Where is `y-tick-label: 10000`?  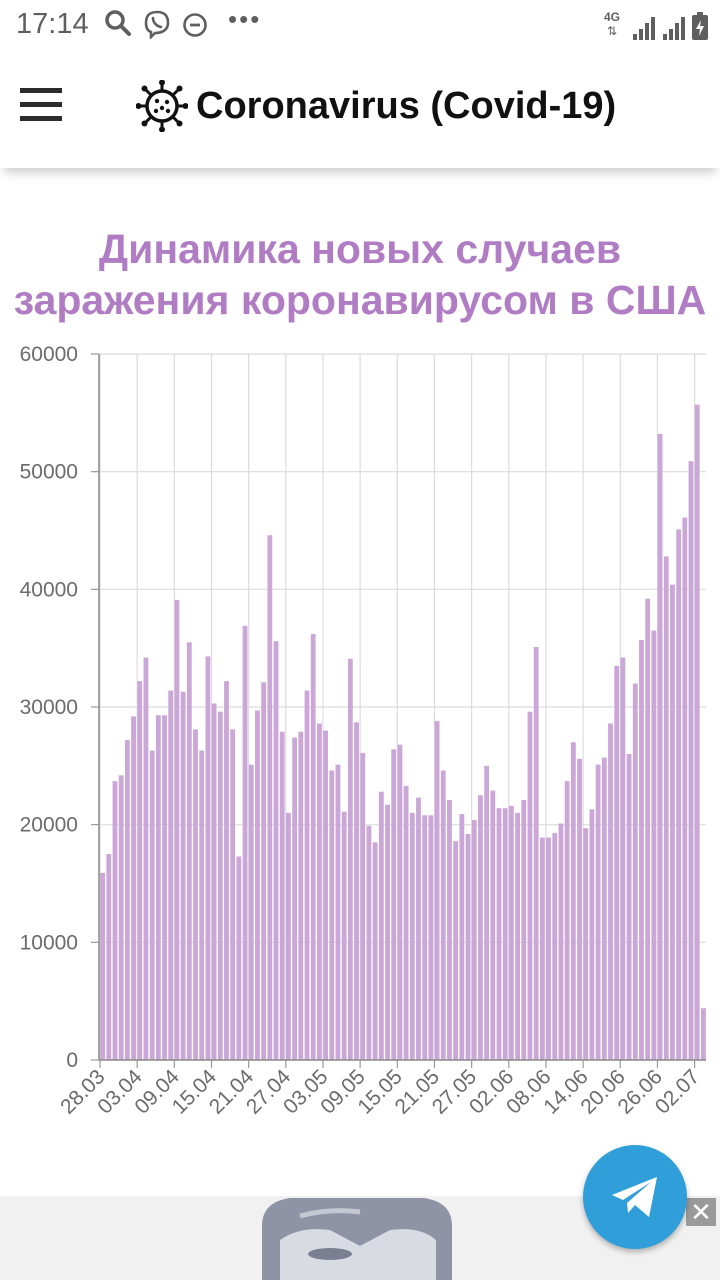 y-tick-label: 10000 is located at coordinates (49, 942).